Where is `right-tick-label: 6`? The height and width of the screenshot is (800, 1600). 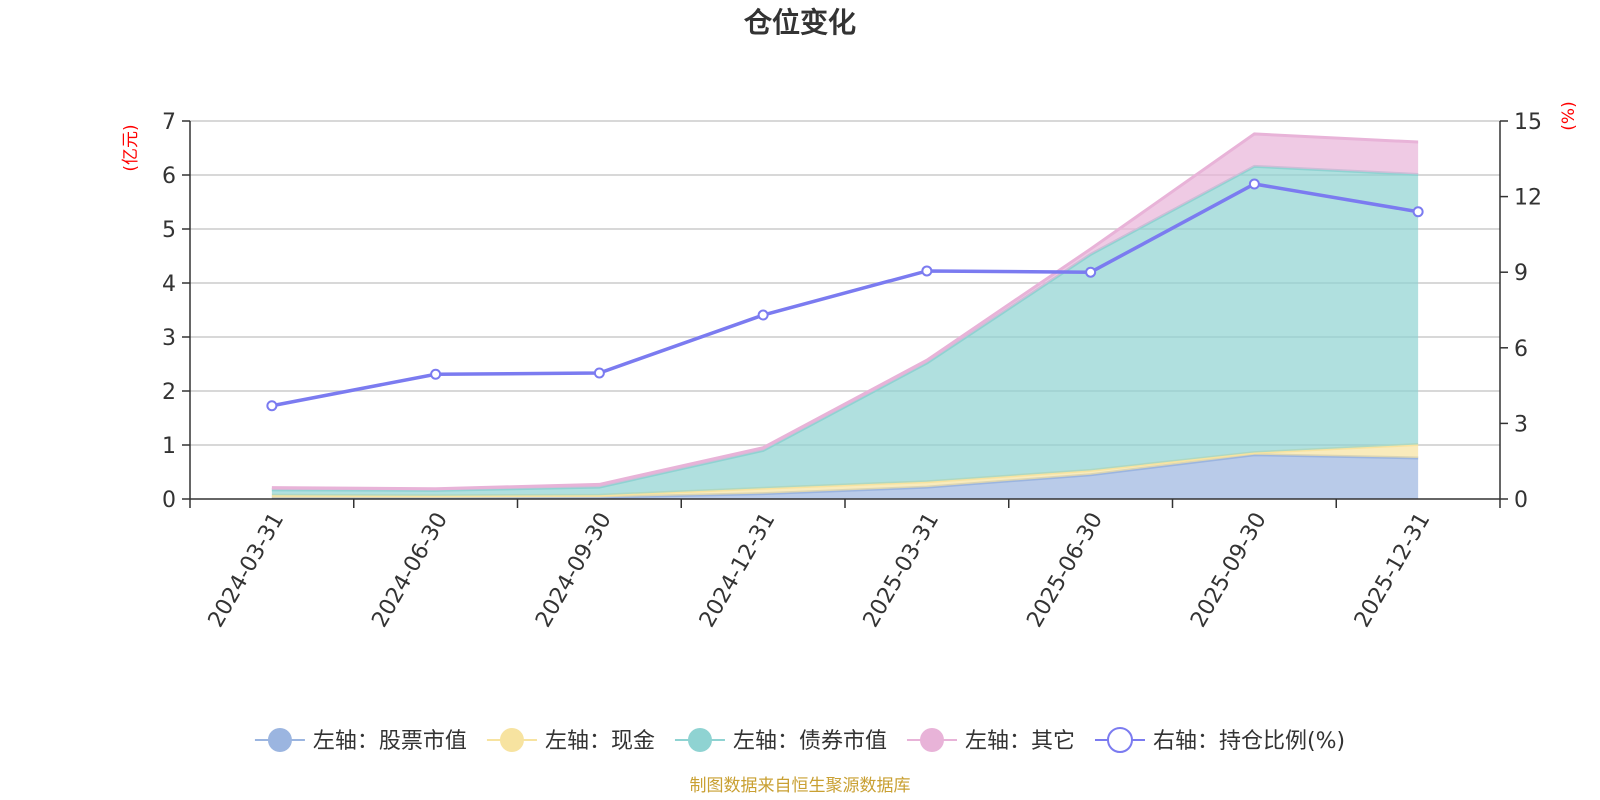 right-tick-label: 6 is located at coordinates (1521, 349).